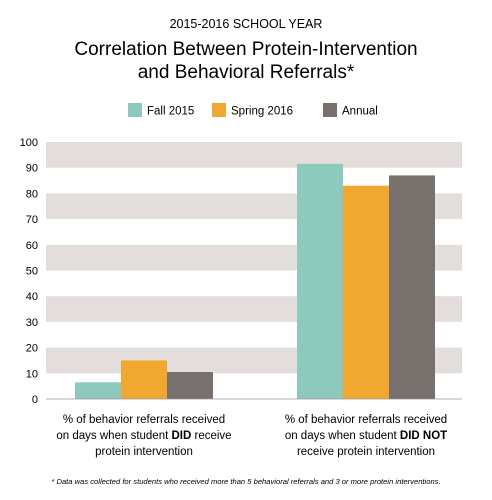  I want to click on category-label: on days when student DID NOT, so click(366, 436).